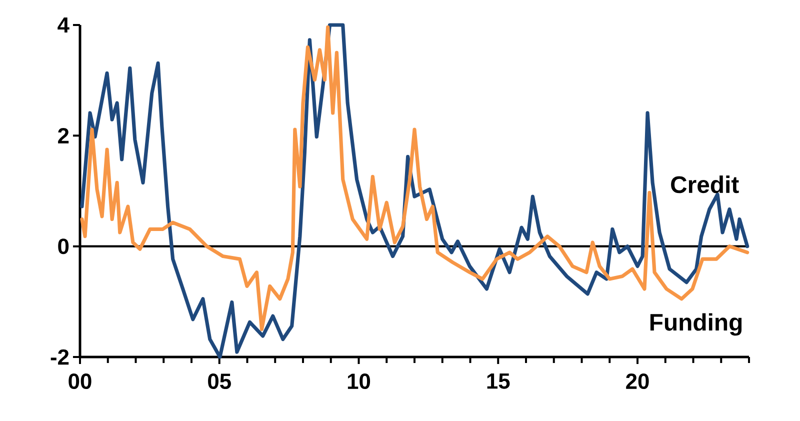 The width and height of the screenshot is (800, 421). What do you see at coordinates (63, 136) in the screenshot?
I see `y-tick-label: 2` at bounding box center [63, 136].